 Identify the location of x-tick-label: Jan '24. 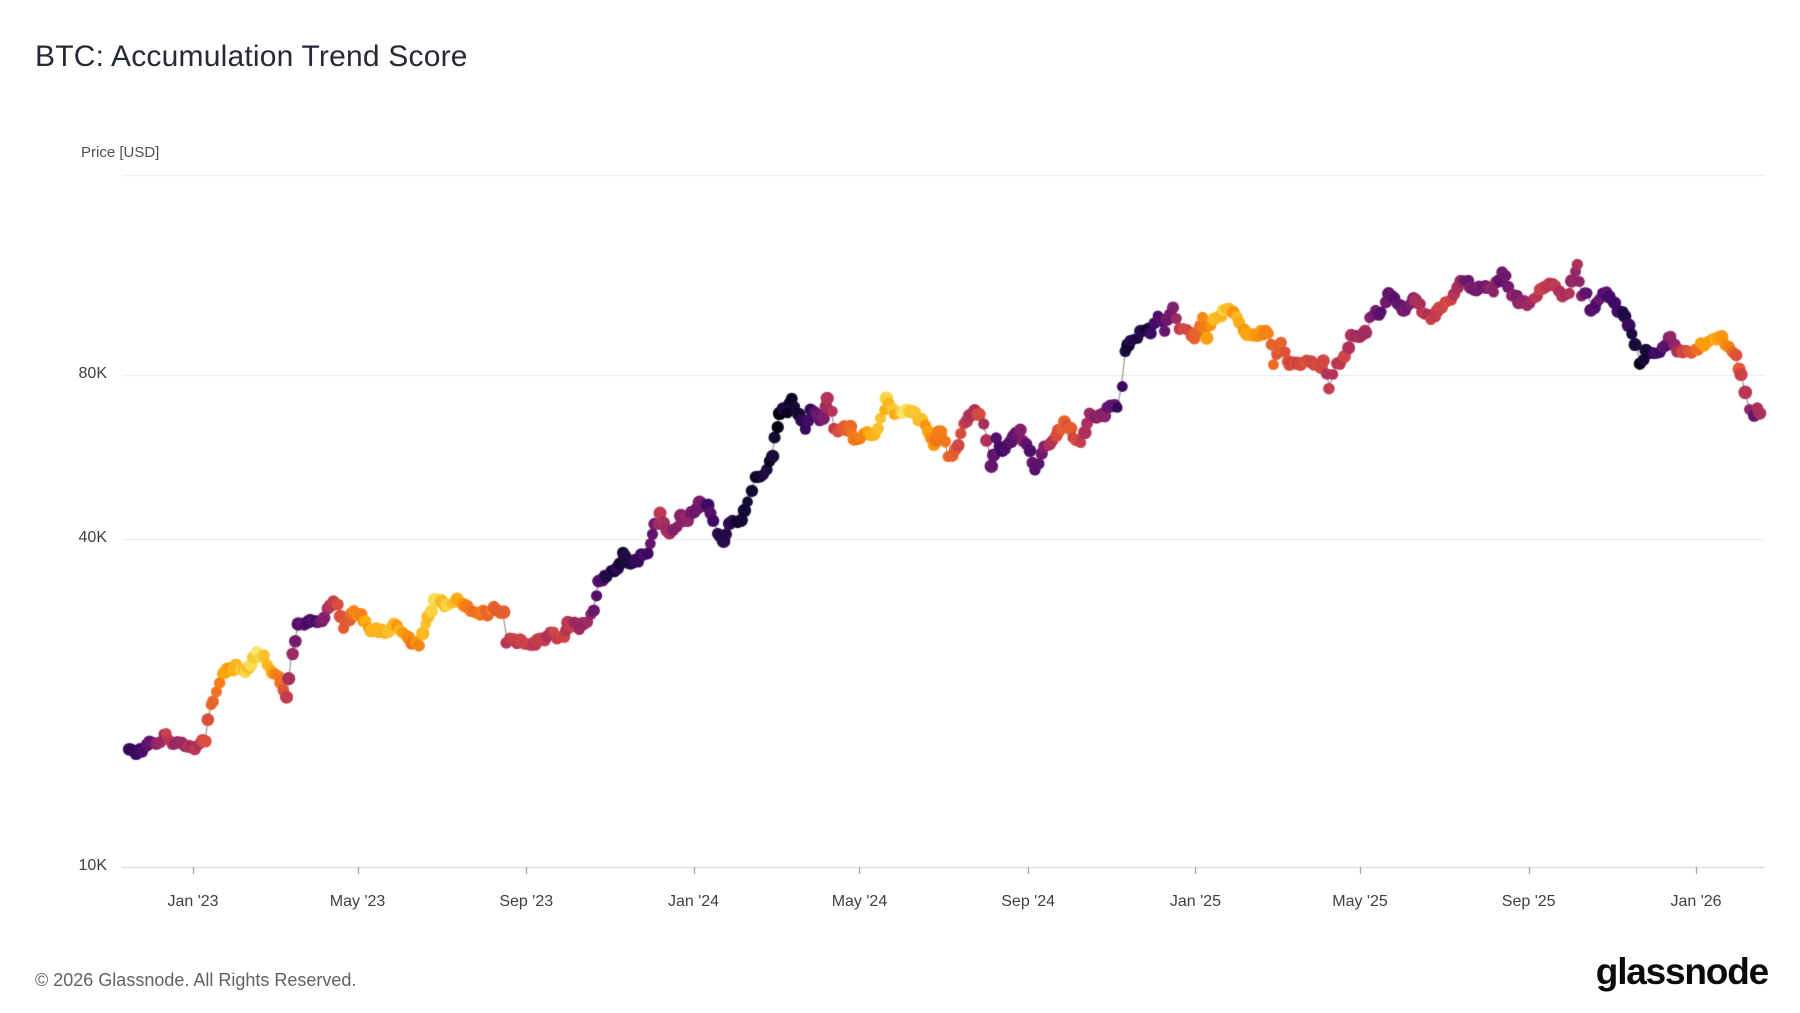
(693, 901).